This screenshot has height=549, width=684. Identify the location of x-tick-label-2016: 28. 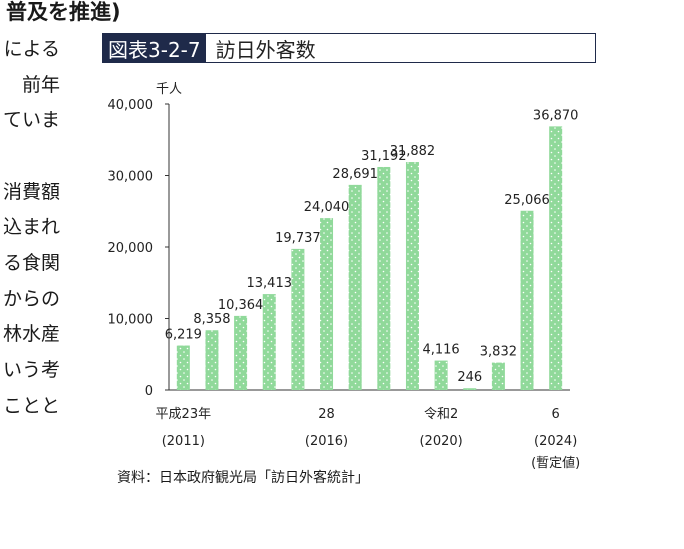
(326, 414).